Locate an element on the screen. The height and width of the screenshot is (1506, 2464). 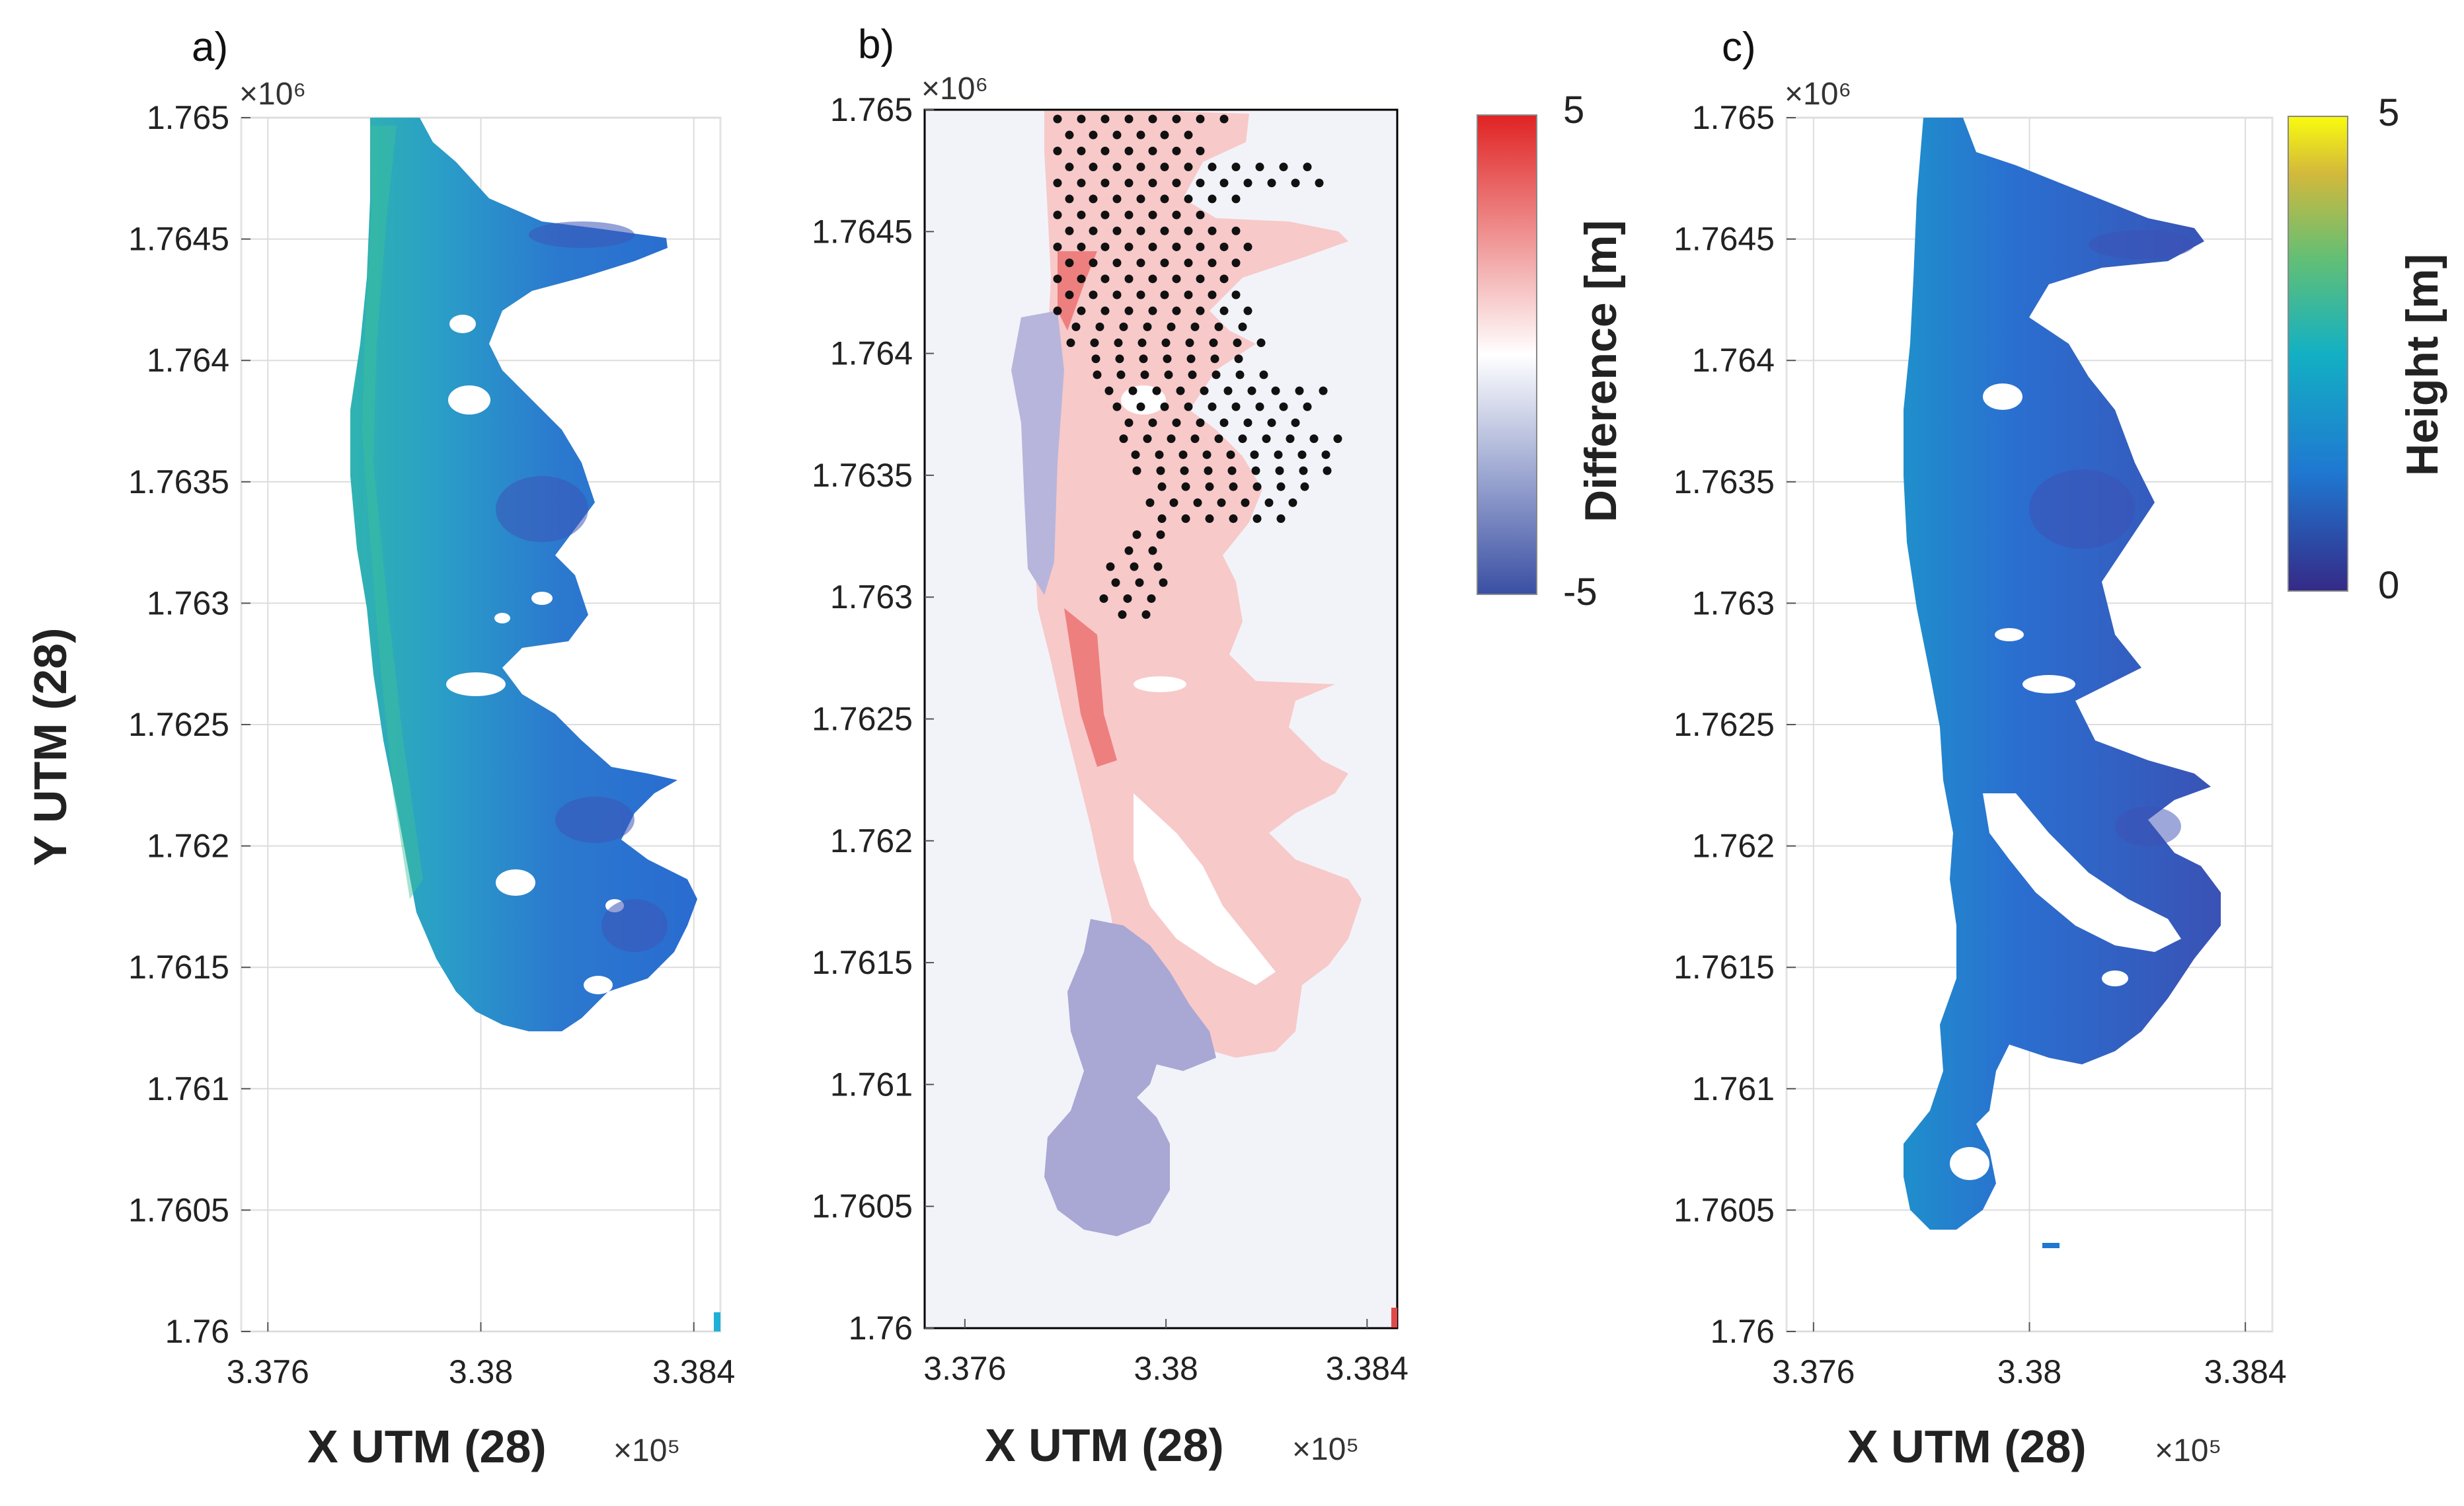
panel-c-colorbar-max: 5 is located at coordinates (2388, 112).